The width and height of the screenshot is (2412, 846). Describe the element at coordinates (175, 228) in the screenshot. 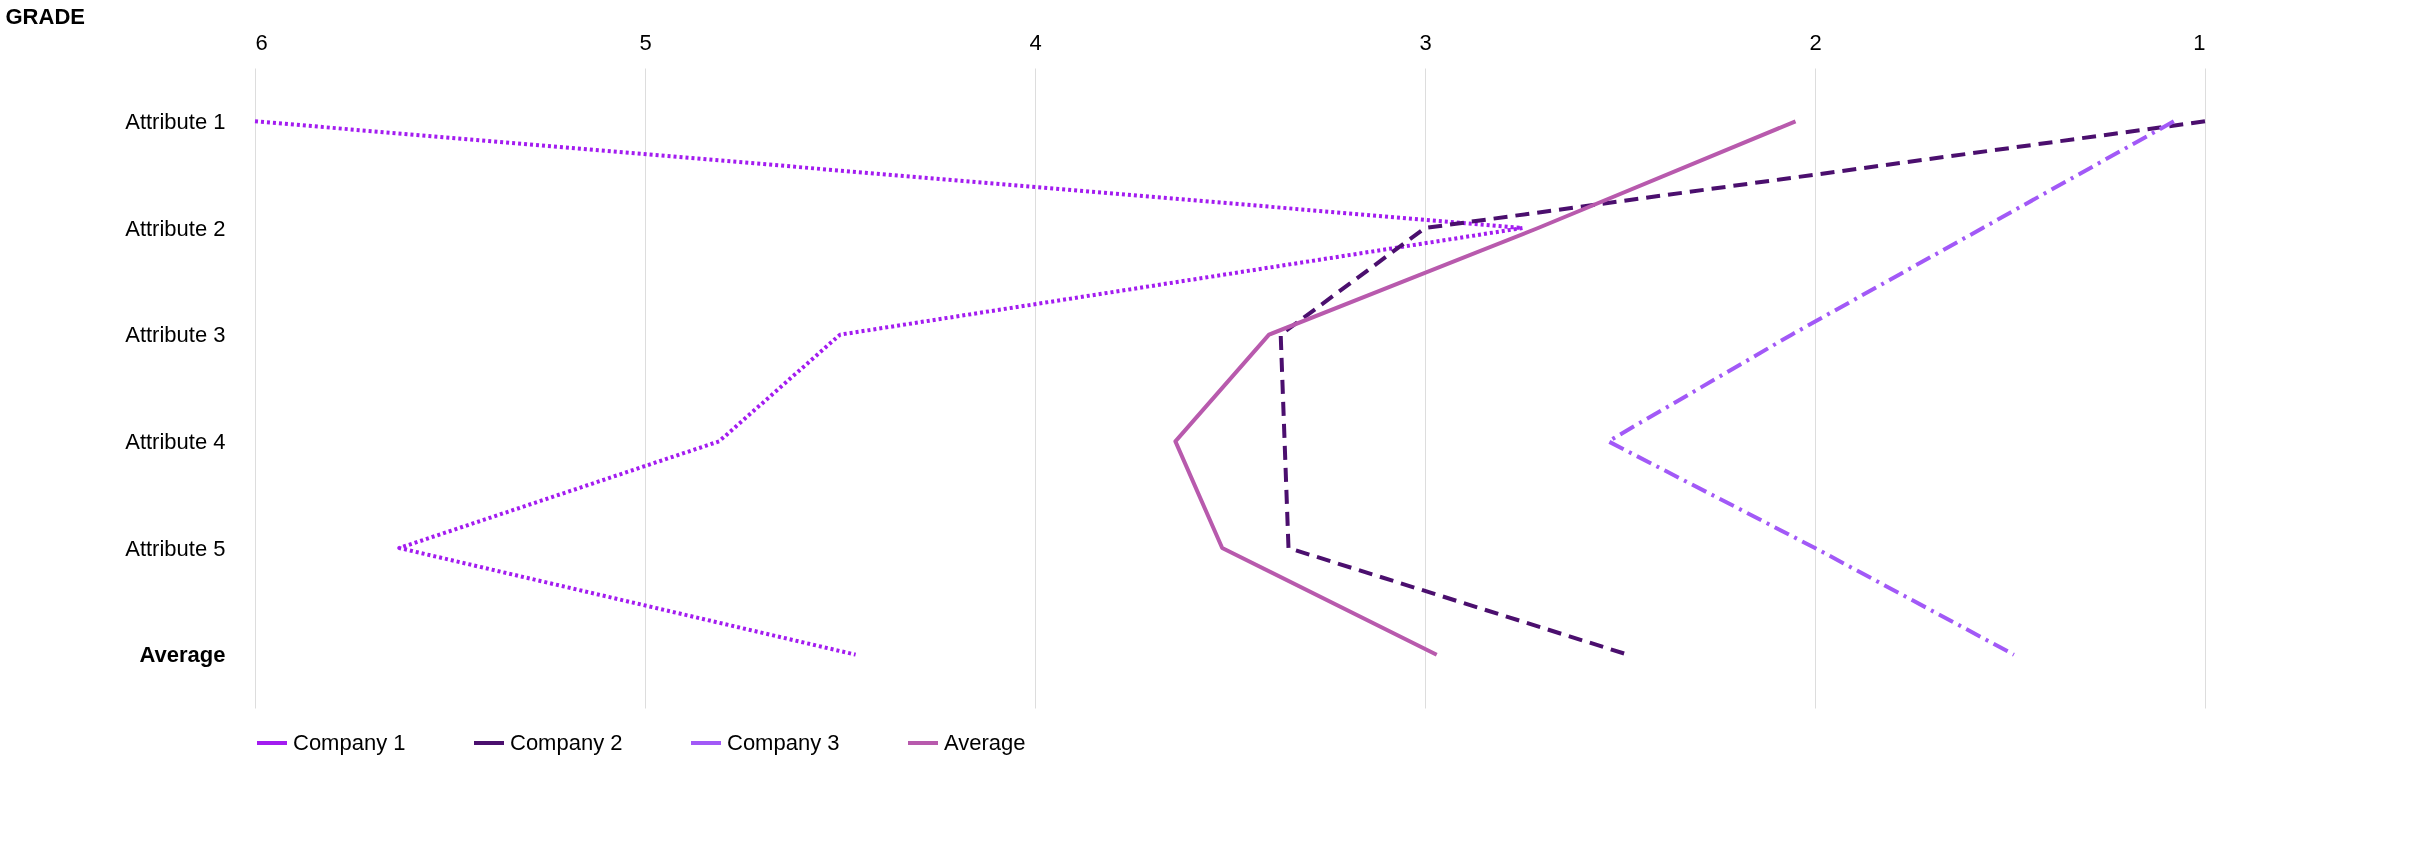

I see `y-tick-label: Attribute 2` at that location.